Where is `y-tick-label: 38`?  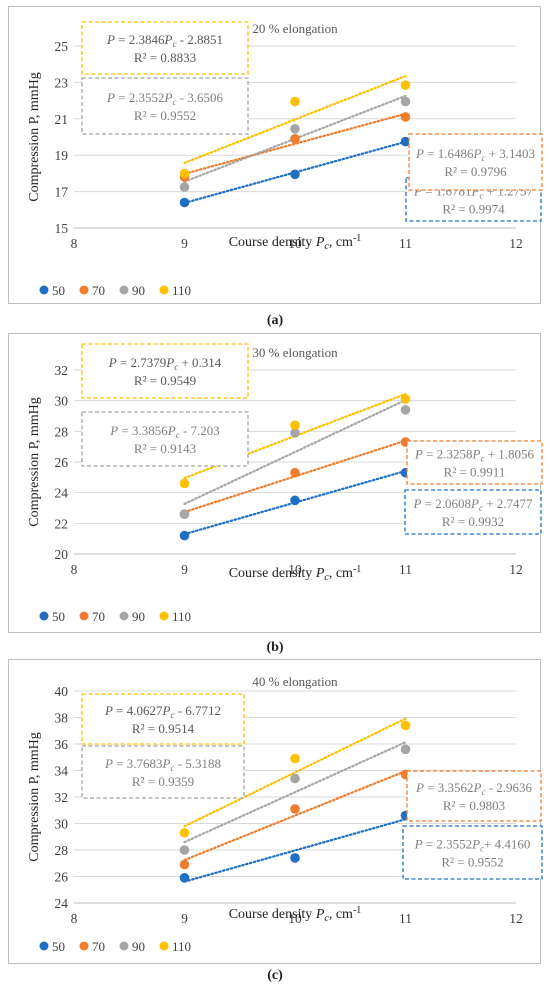 y-tick-label: 38 is located at coordinates (62, 718).